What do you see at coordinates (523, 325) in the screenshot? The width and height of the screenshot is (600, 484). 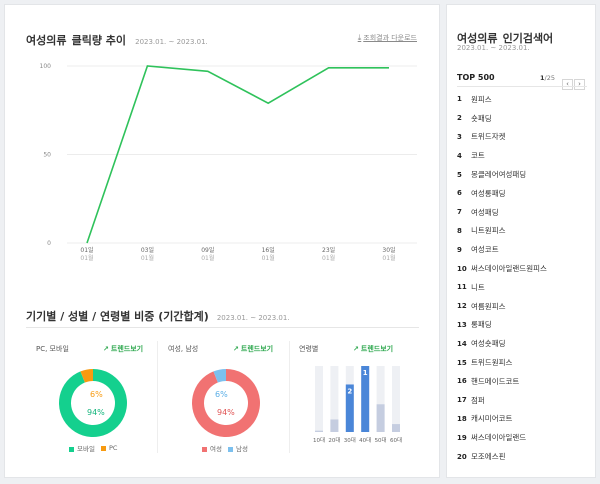 I see `rank-item: 13 롱패딩` at bounding box center [523, 325].